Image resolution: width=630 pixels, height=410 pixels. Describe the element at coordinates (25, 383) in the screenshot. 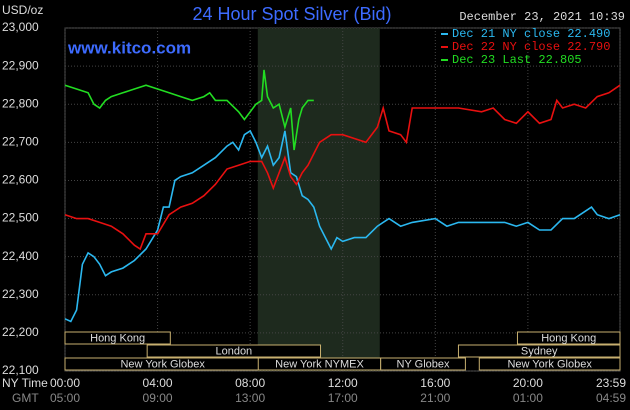

I see `x-axis-prefix: NY Time` at that location.